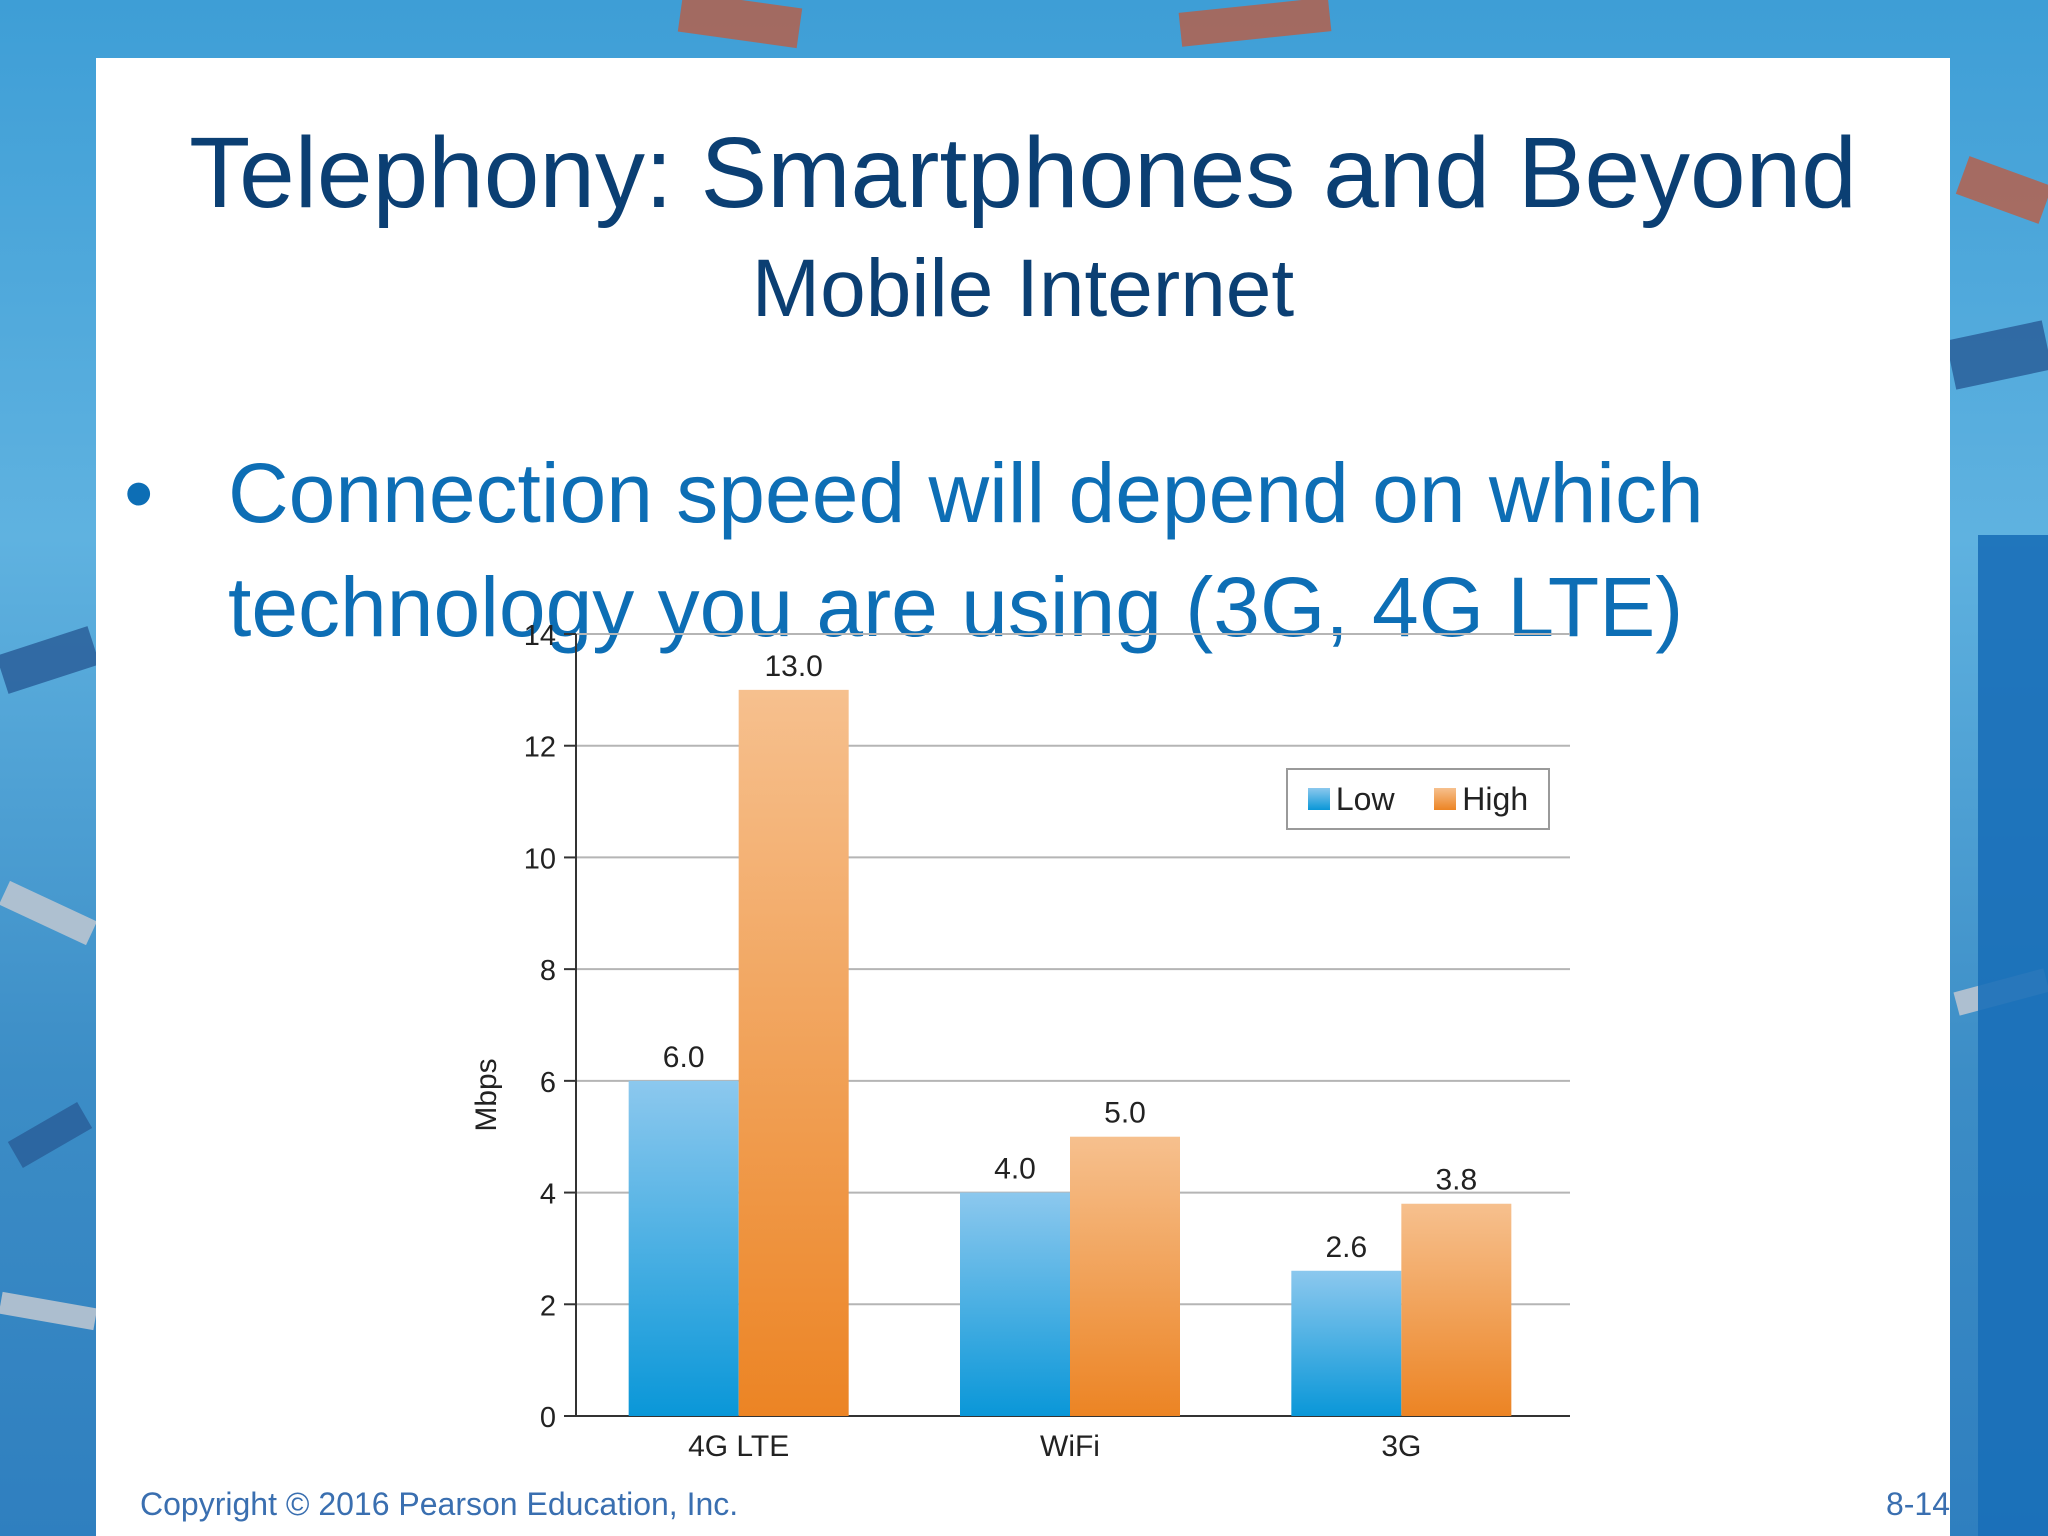 The height and width of the screenshot is (1536, 2048). I want to click on legend-swatch-low, so click(1318, 799).